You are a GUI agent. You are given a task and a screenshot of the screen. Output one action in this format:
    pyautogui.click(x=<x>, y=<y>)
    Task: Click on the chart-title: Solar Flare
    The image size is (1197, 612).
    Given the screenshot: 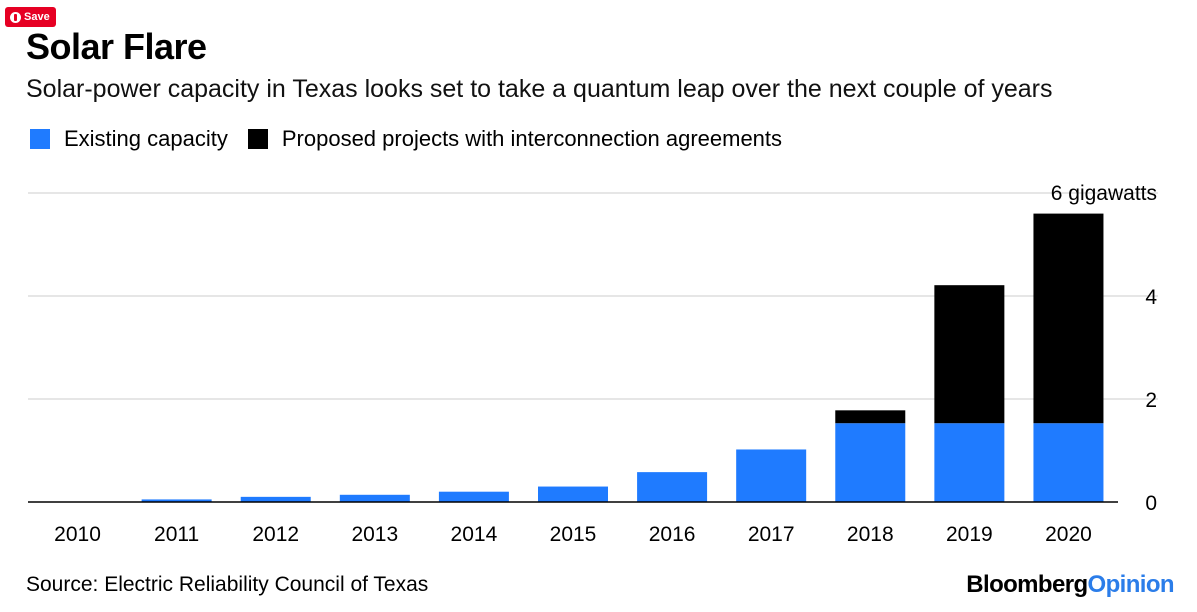 What is the action you would take?
    pyautogui.click(x=116, y=46)
    